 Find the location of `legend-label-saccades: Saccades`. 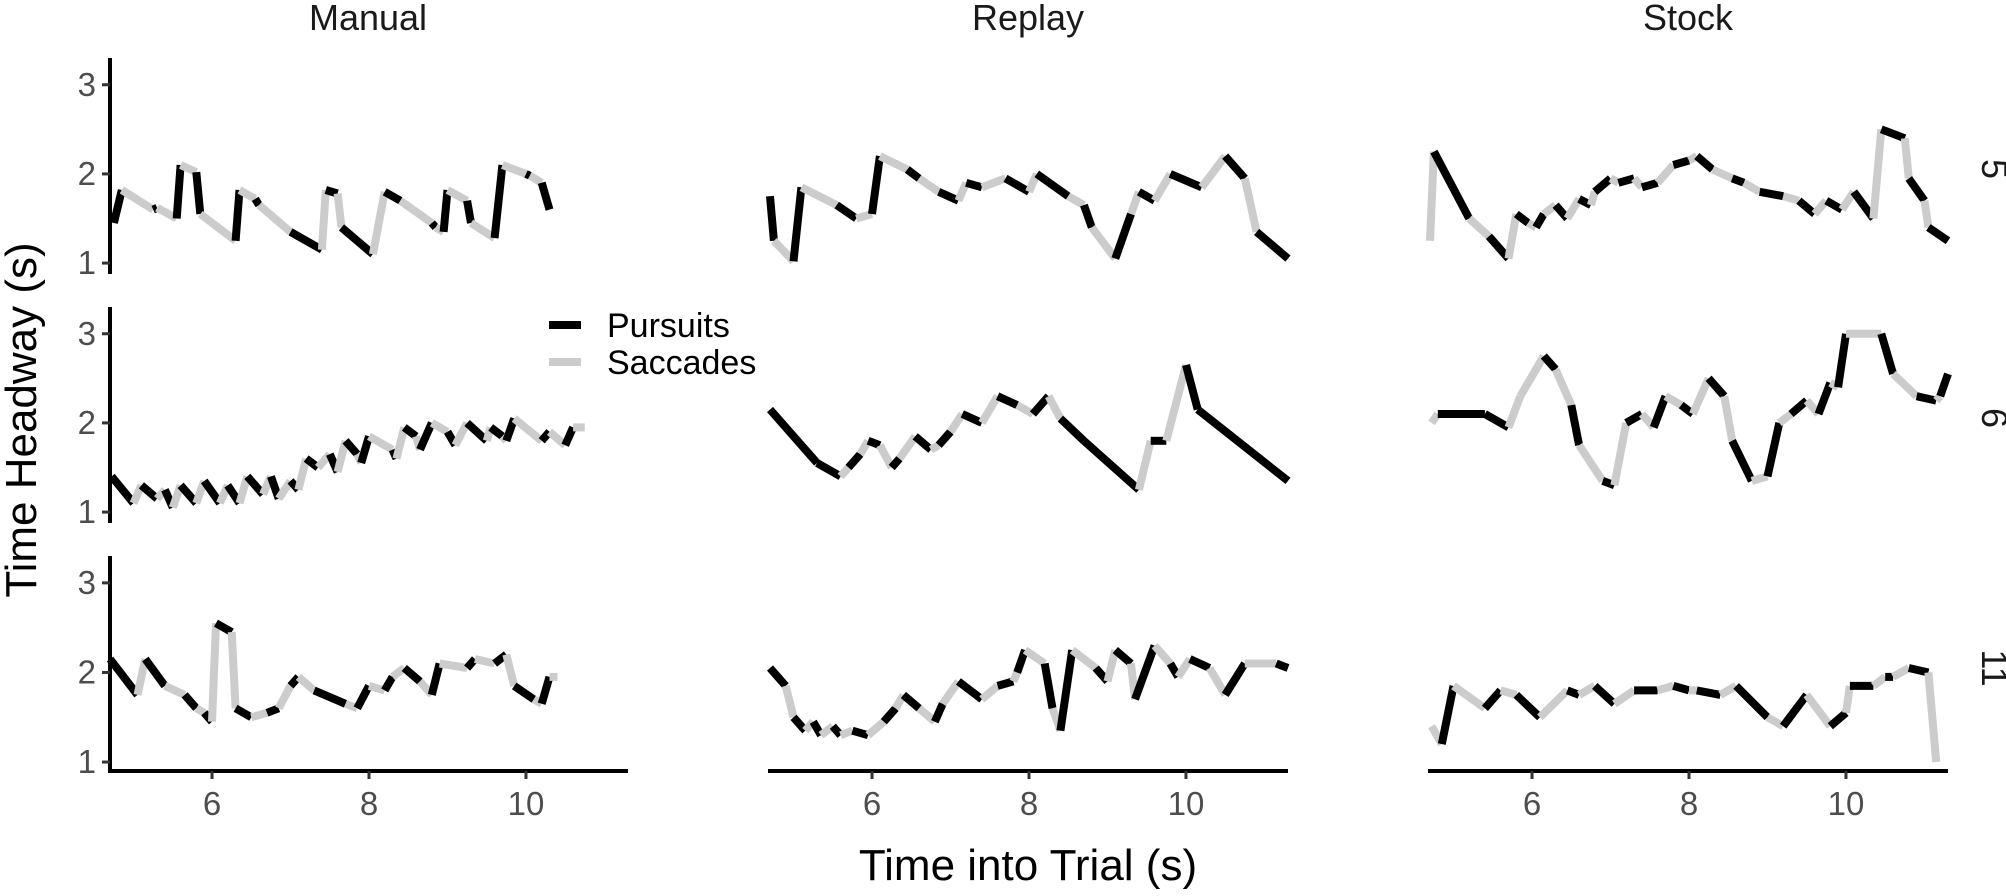

legend-label-saccades: Saccades is located at coordinates (681, 363).